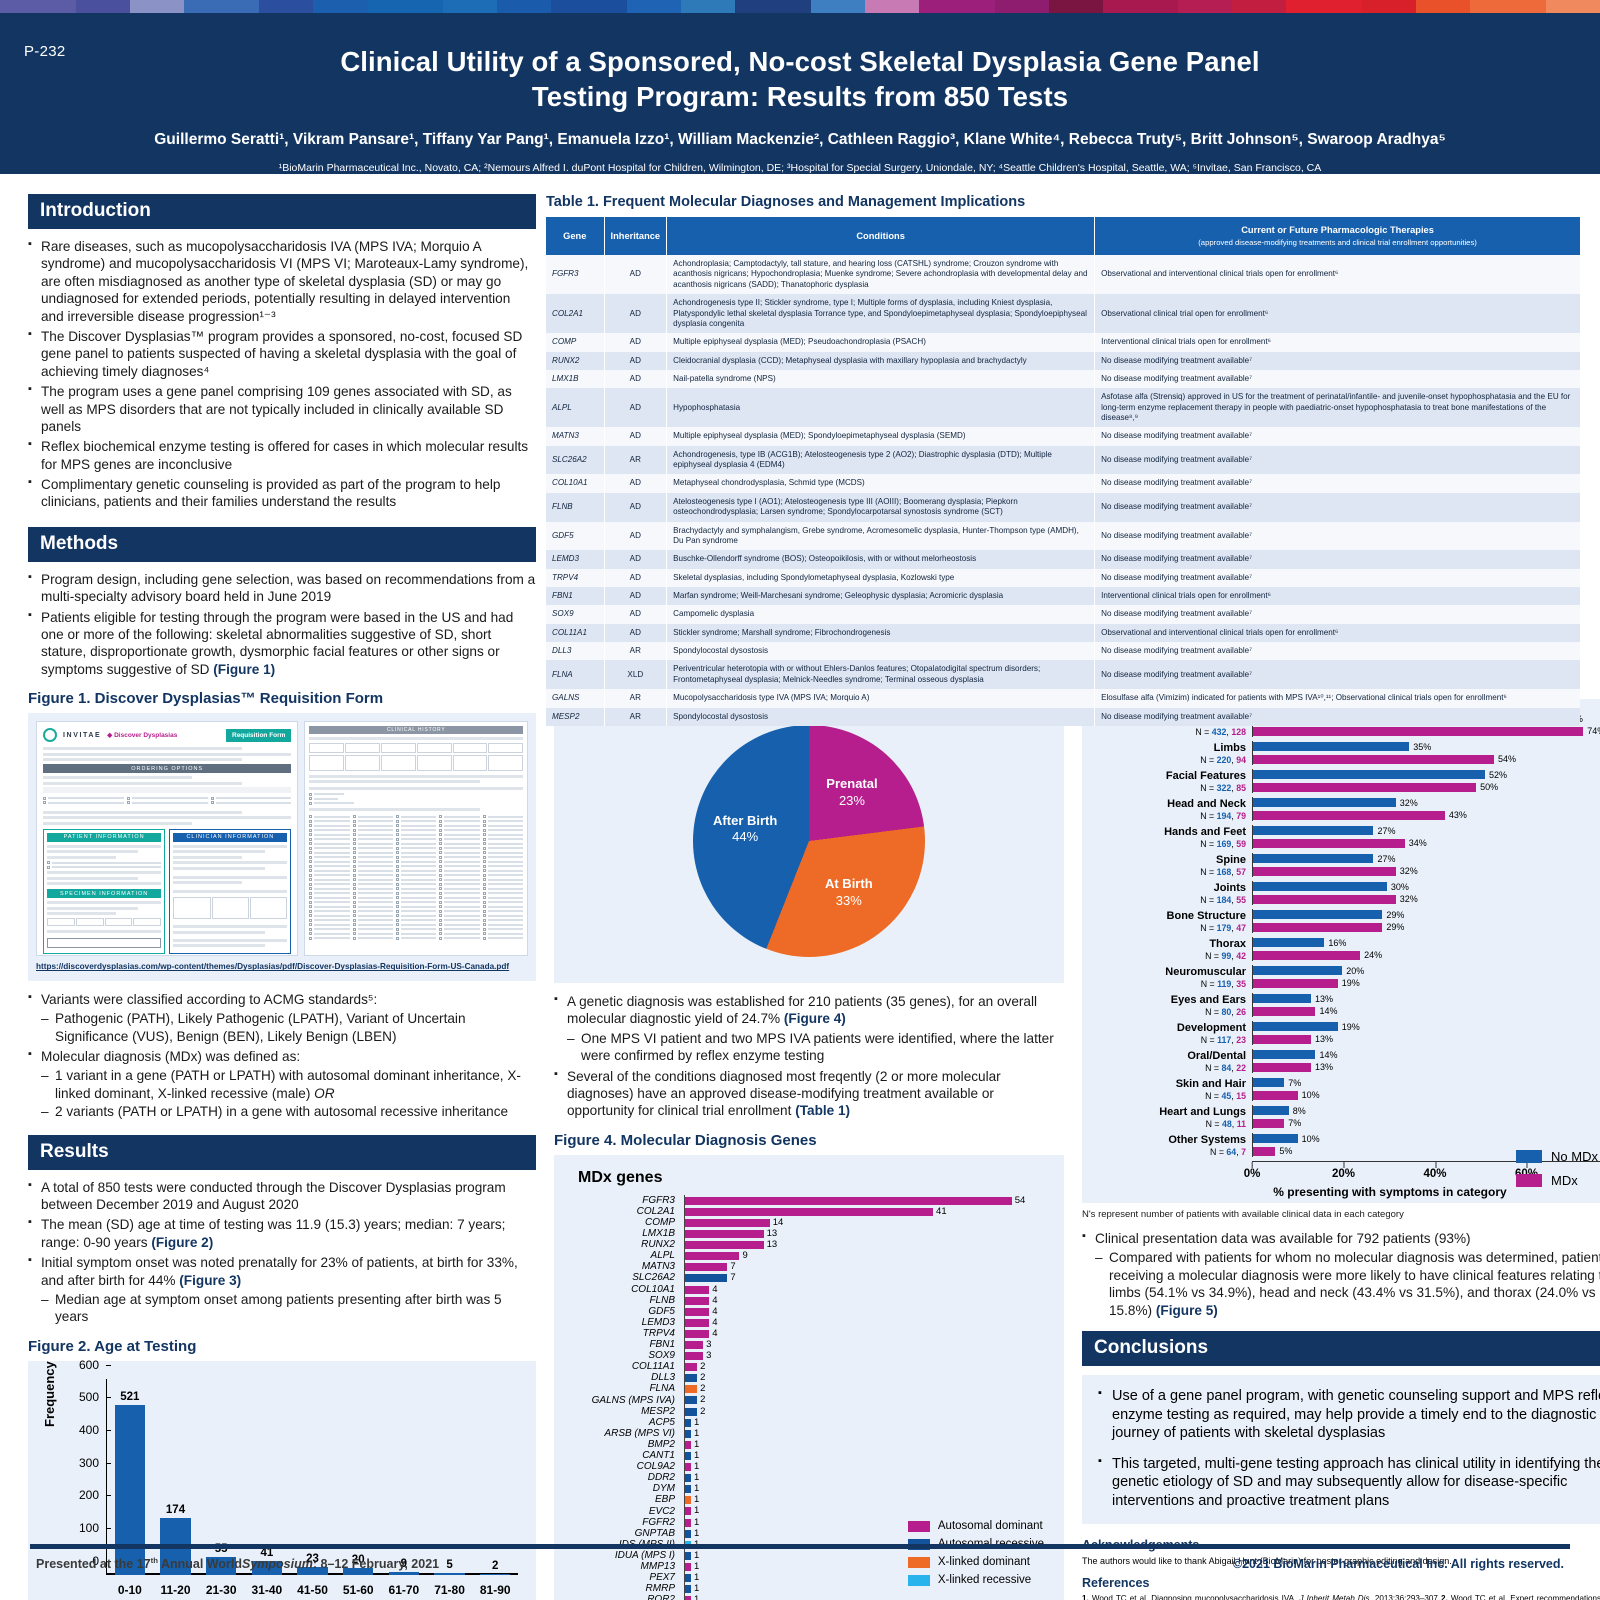 The height and width of the screenshot is (1600, 1600). What do you see at coordinates (282, 211) in the screenshot?
I see `section-header-introduction: Introduction` at bounding box center [282, 211].